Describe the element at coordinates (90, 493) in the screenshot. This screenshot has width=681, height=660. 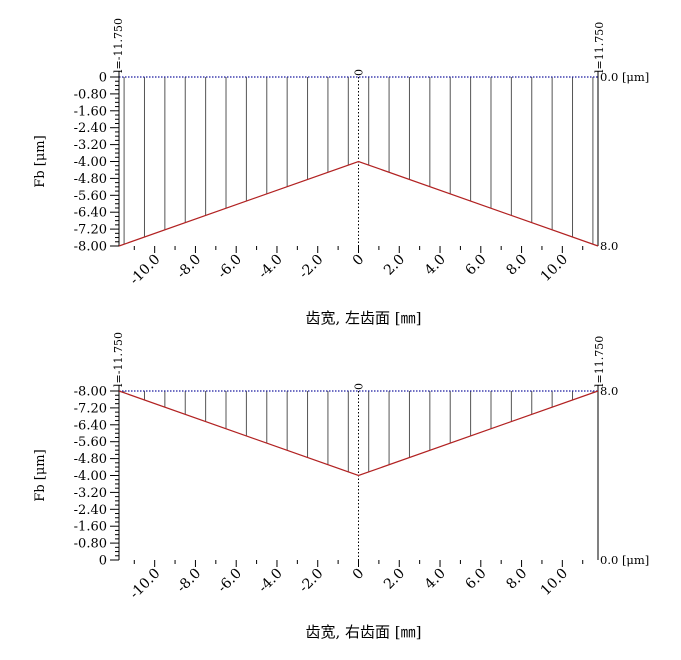
I see `y-tick-label-6: -3.20` at that location.